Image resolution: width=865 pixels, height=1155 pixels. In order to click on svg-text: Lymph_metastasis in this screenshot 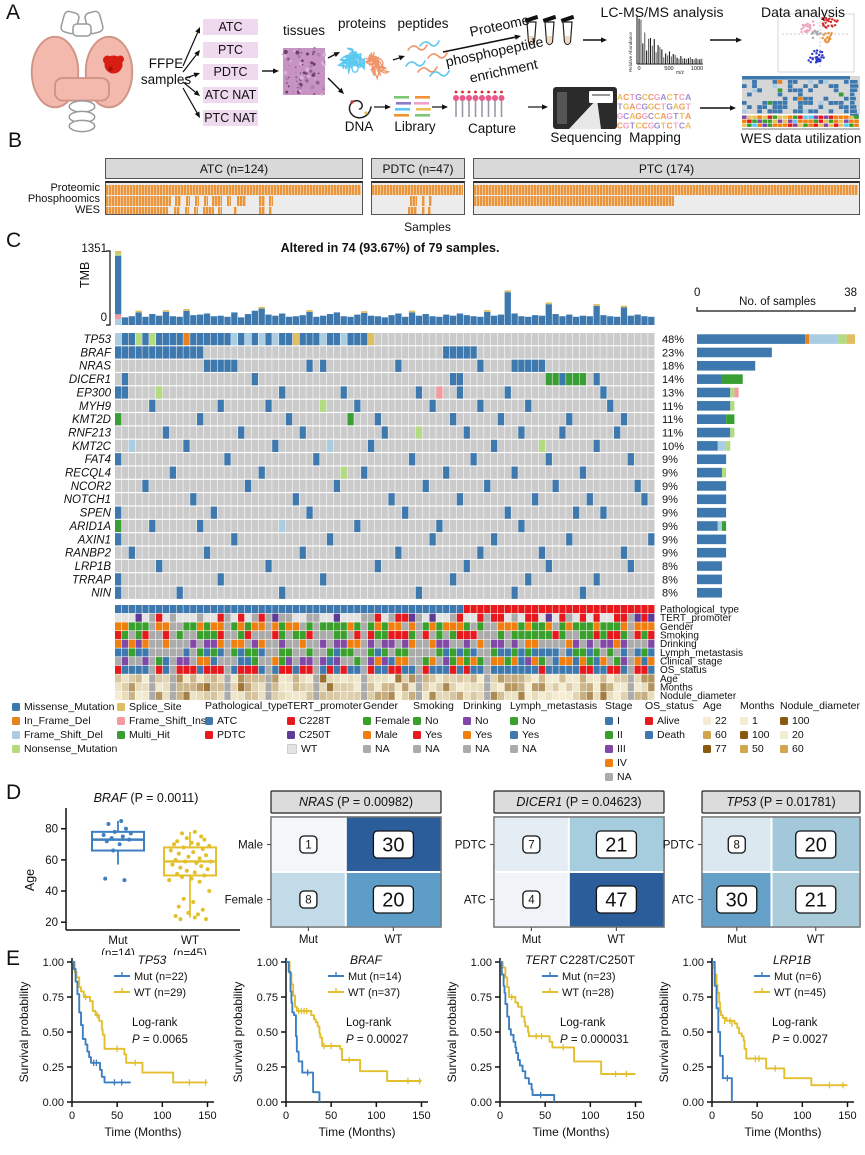, I will do `click(701, 653)`.